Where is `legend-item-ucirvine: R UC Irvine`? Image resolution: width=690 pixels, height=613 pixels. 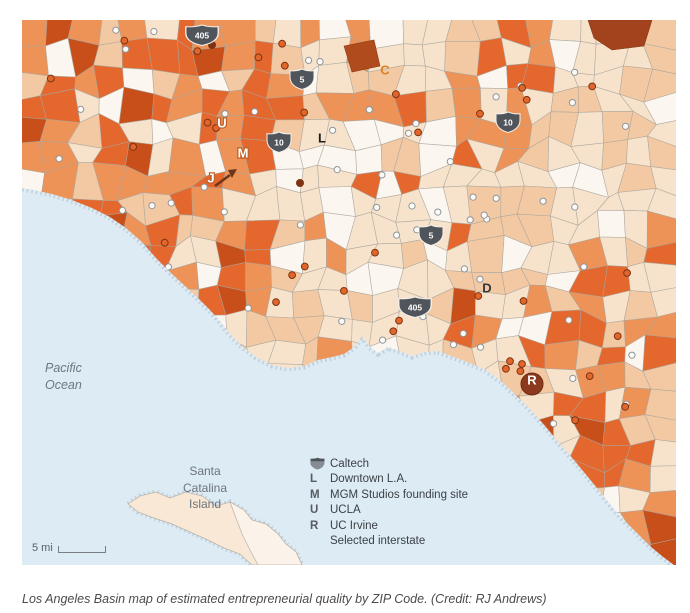
legend-item-ucirvine: R UC Irvine is located at coordinates (389, 526).